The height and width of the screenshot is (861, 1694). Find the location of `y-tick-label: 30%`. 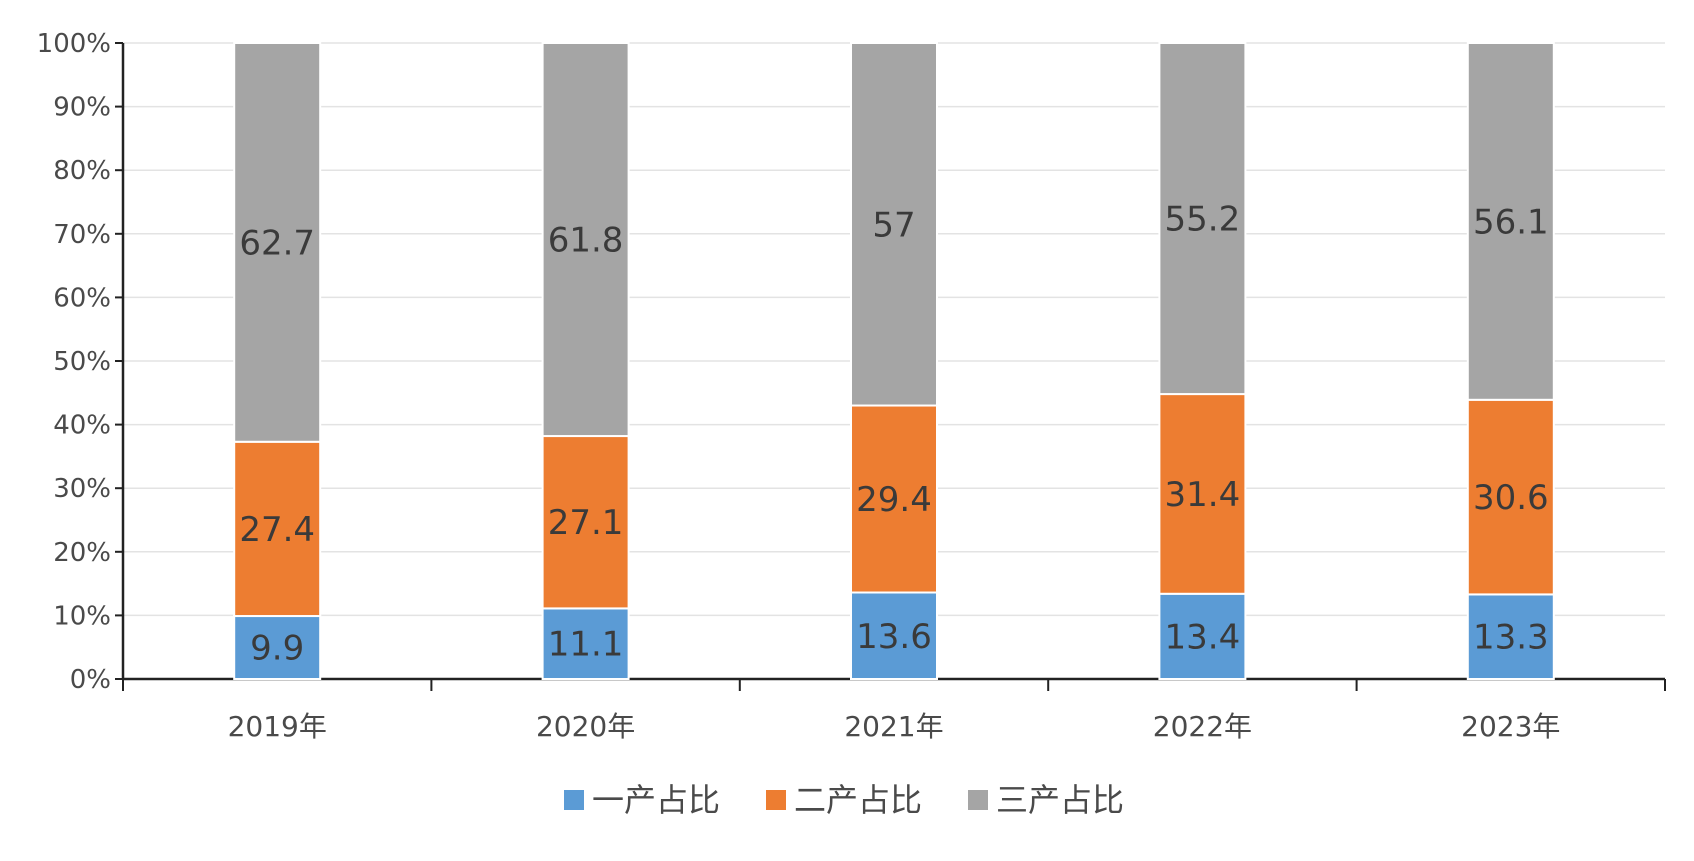

y-tick-label: 30% is located at coordinates (82, 489).